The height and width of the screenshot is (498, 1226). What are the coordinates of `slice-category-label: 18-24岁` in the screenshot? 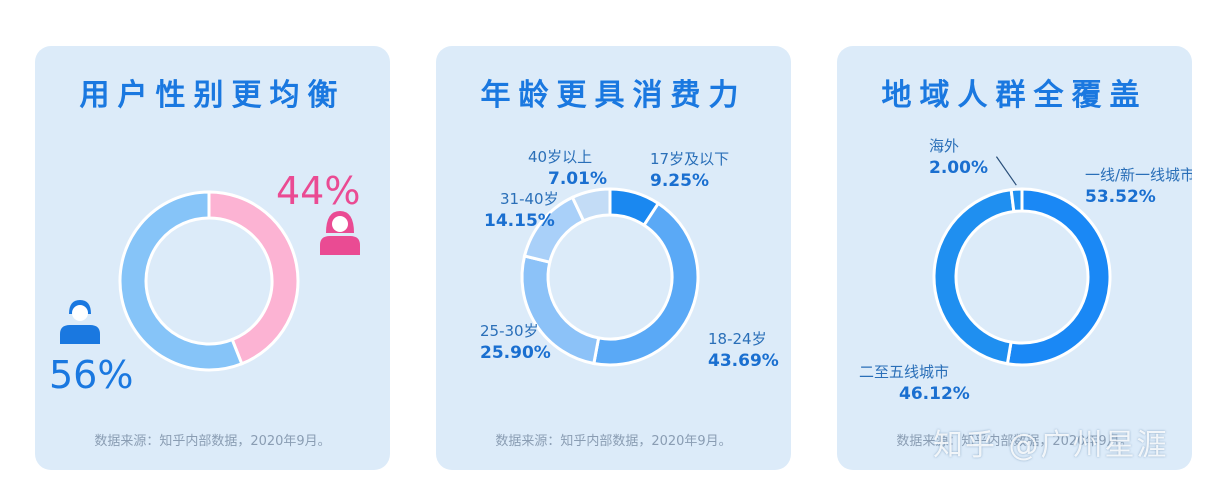 It's located at (737, 339).